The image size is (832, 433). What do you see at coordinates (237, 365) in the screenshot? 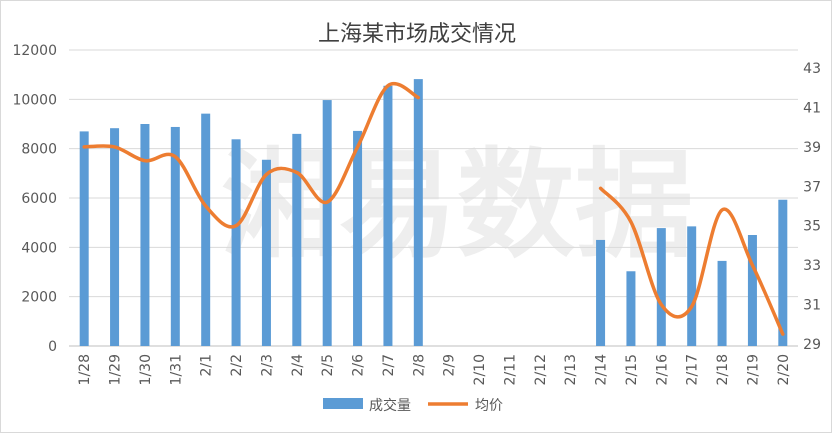
I see `x-tick-label: 2/2` at bounding box center [237, 365].